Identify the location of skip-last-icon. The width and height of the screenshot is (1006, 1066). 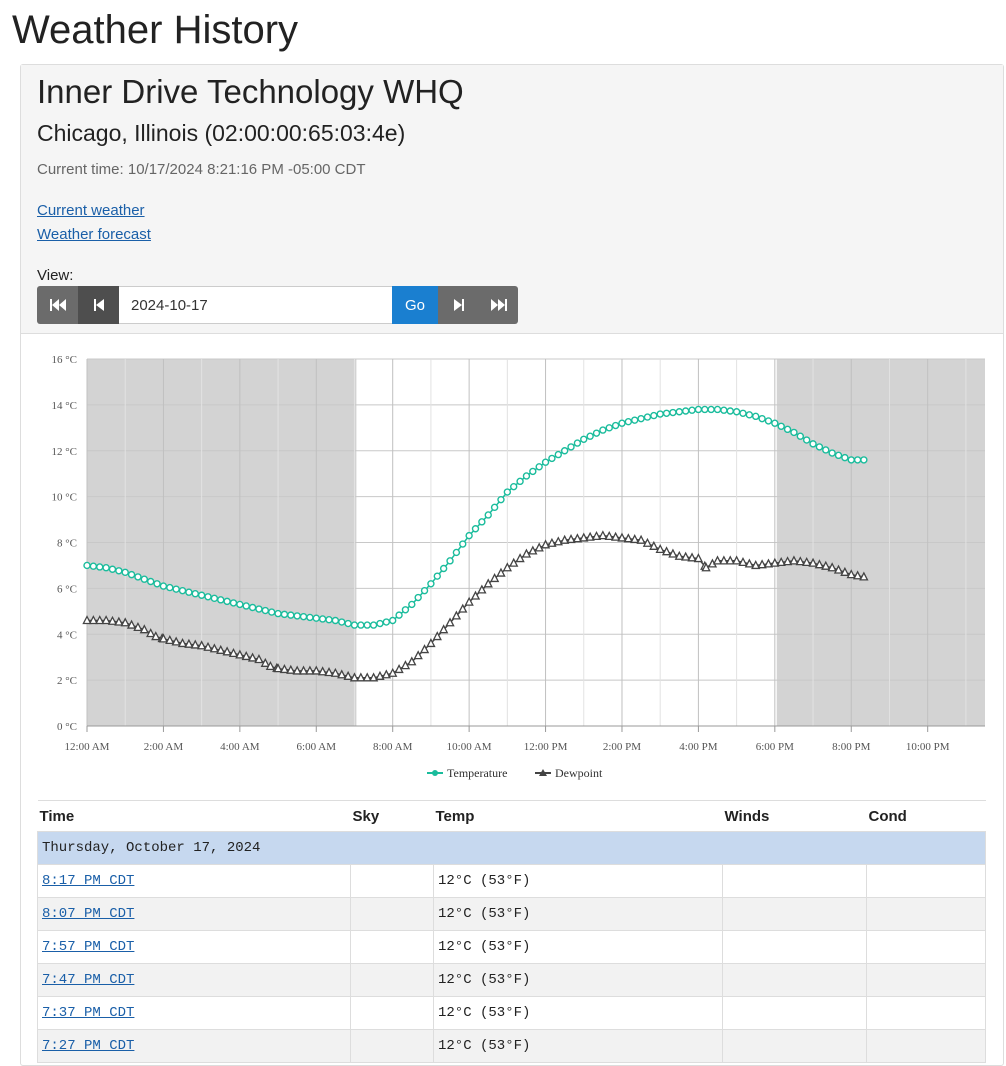
(498, 305).